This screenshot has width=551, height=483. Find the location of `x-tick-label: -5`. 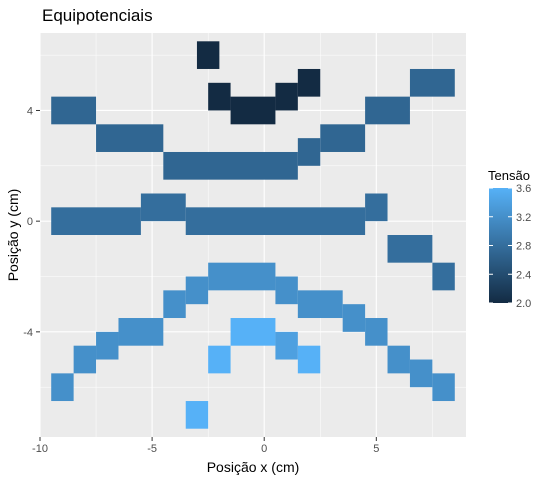

x-tick-label: -5 is located at coordinates (152, 449).